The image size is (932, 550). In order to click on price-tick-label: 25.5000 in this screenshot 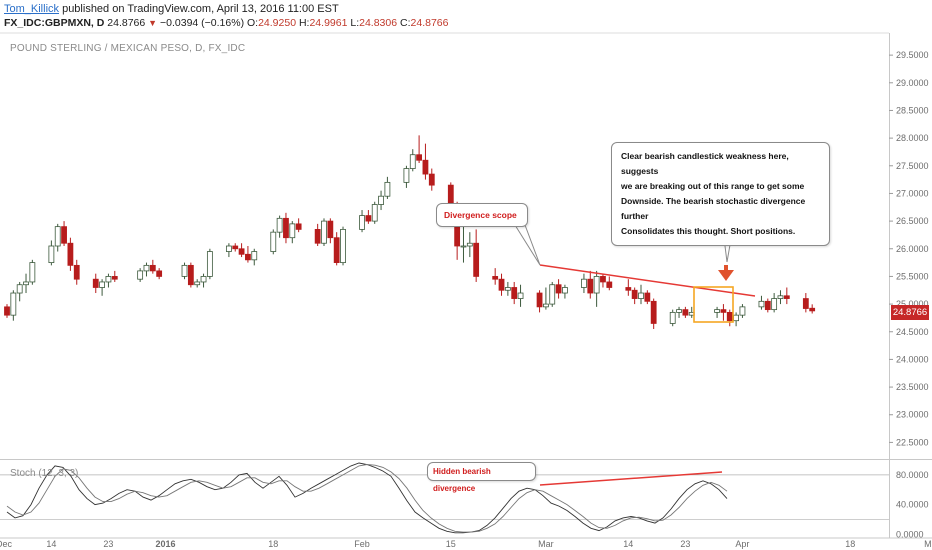, I will do `click(912, 276)`.